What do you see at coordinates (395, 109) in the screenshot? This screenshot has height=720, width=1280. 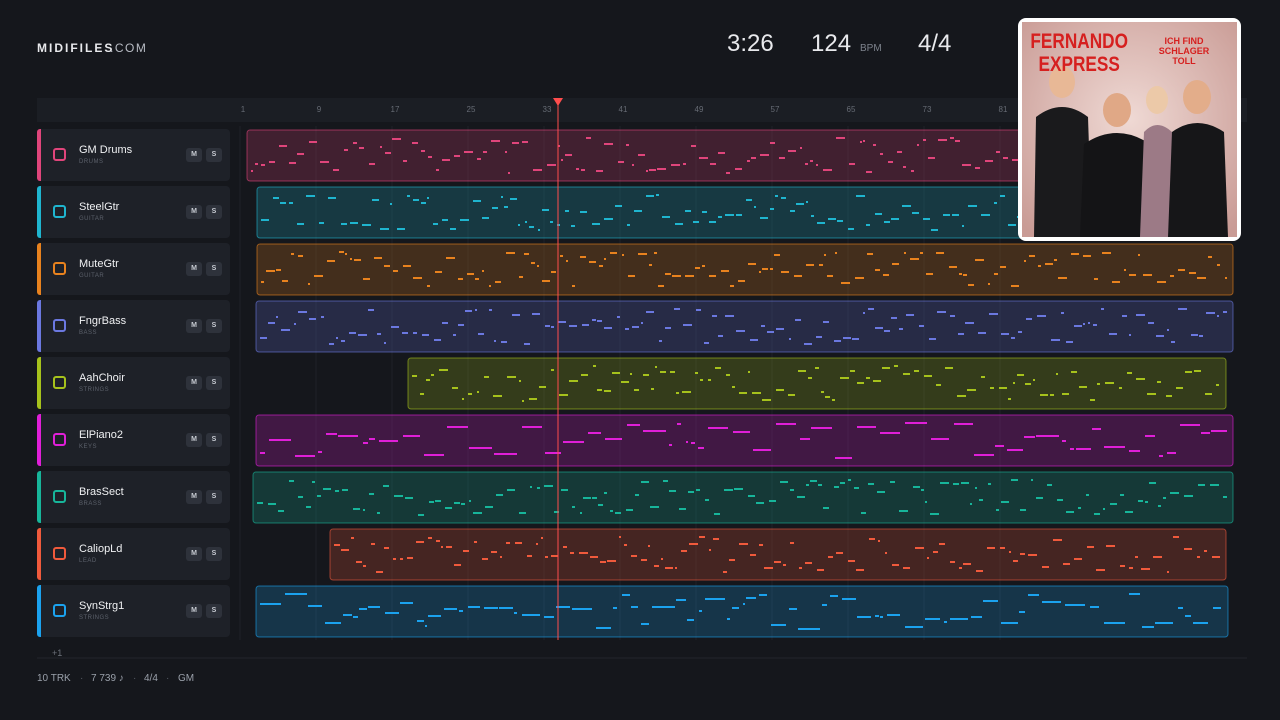 I see `ruler-label: 17` at bounding box center [395, 109].